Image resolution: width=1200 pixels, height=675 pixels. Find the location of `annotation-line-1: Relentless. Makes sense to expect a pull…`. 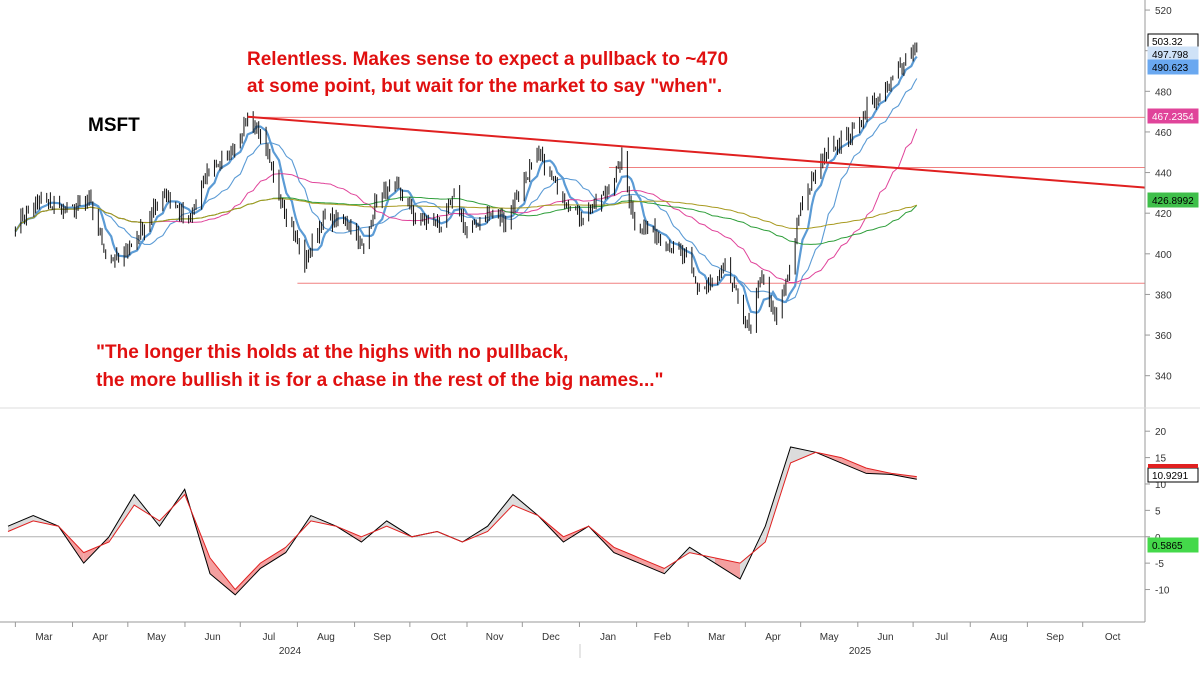

annotation-line-1: Relentless. Makes sense to expect a pull… is located at coordinates (487, 59).